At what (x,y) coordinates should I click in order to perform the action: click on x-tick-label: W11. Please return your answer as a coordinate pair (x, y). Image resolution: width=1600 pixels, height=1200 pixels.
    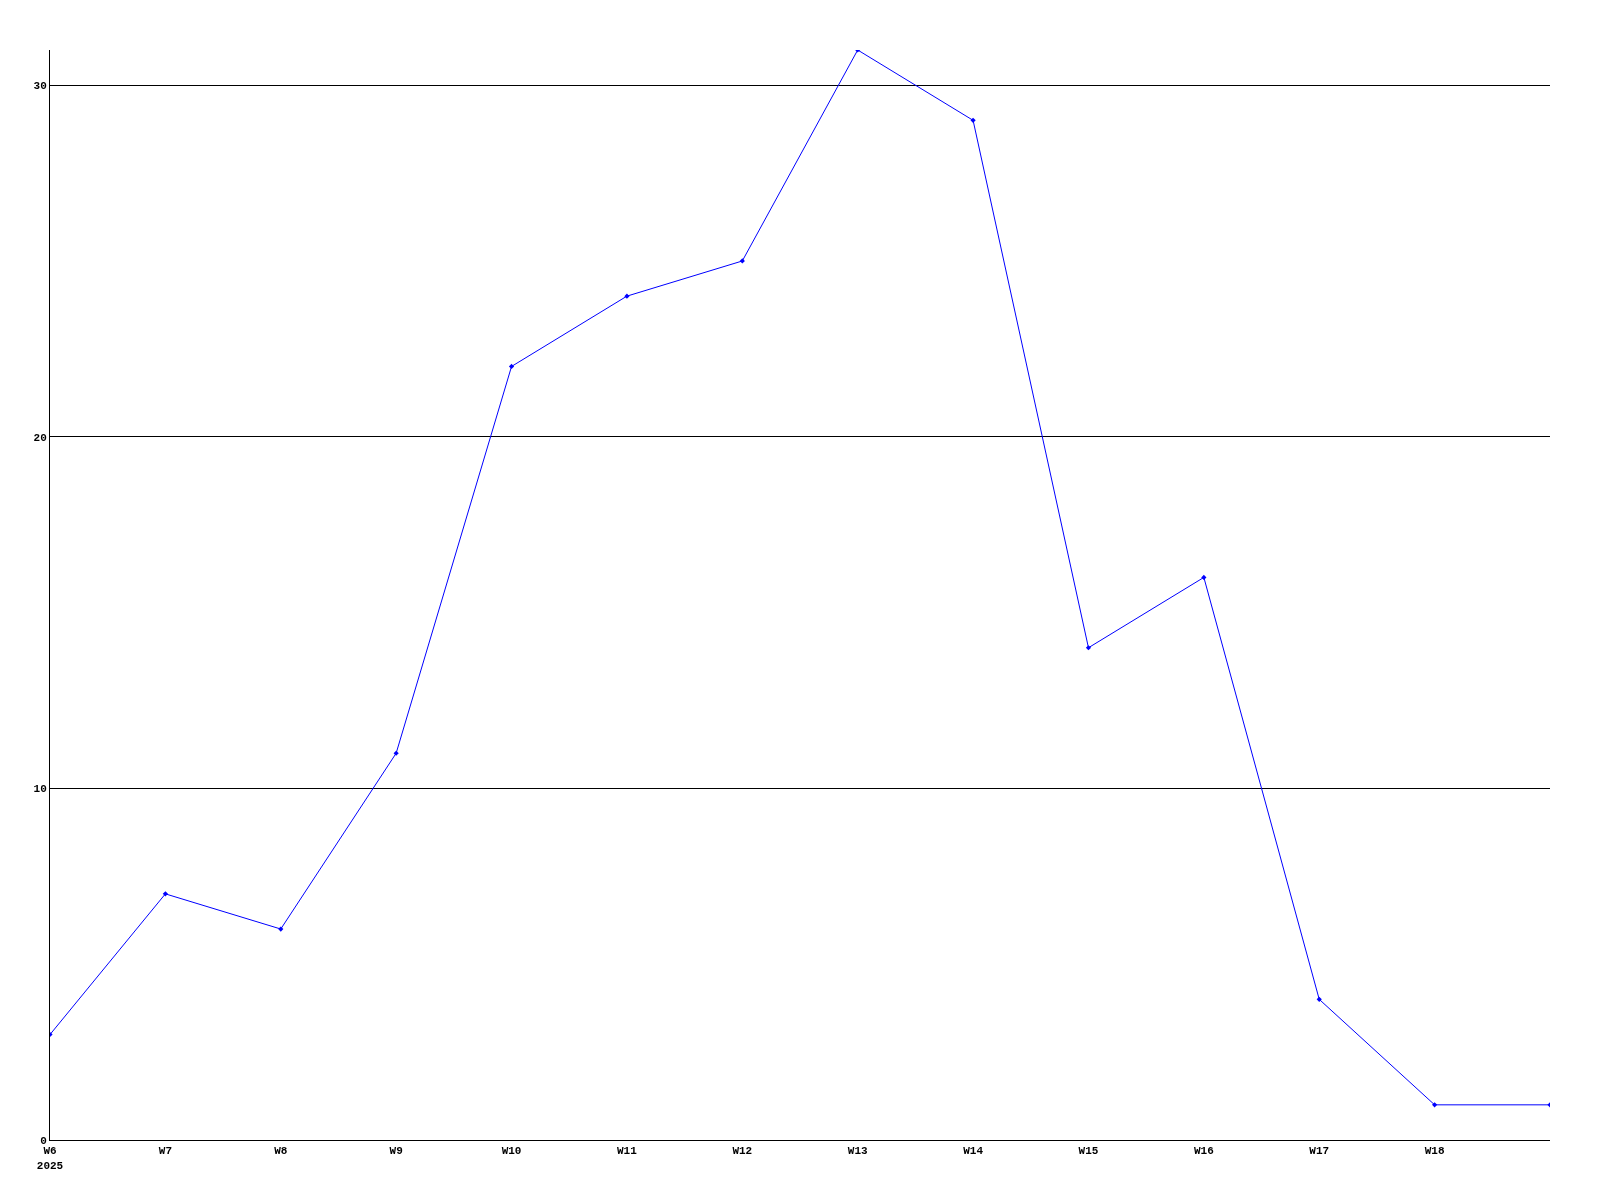
    Looking at the image, I should click on (627, 1151).